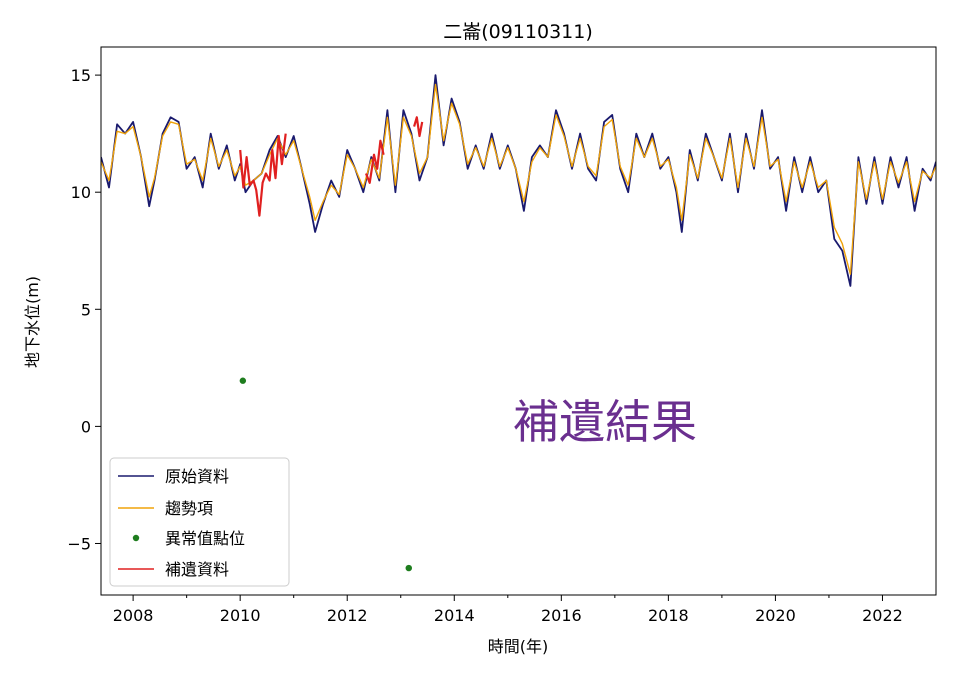  What do you see at coordinates (775, 615) in the screenshot?
I see `x-tick-label: 2020` at bounding box center [775, 615].